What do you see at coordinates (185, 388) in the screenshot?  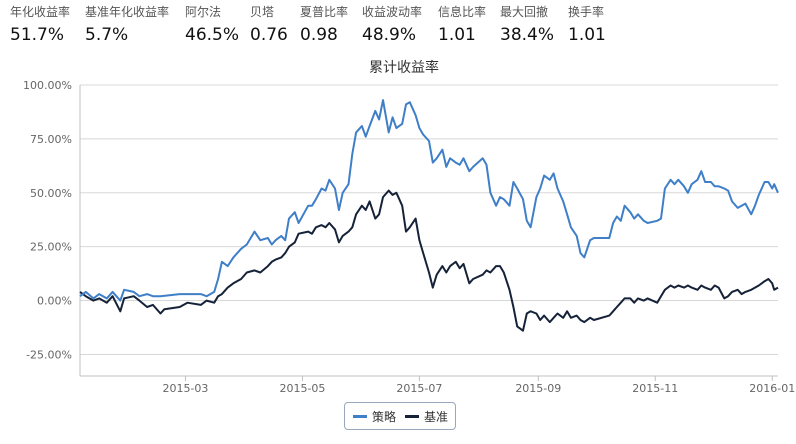 I see `x-tick-label: 2015-03` at bounding box center [185, 388].